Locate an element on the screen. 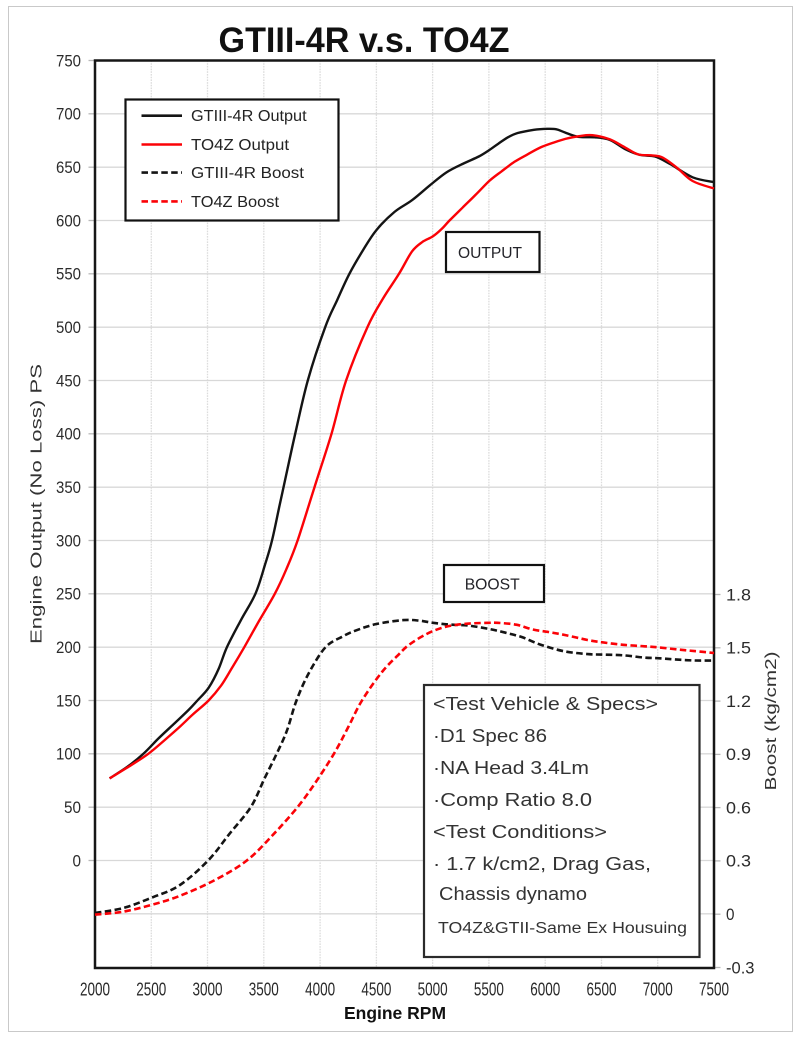 Image resolution: width=800 pixels, height=1044 pixels. svg-text: 3000 is located at coordinates (208, 989).